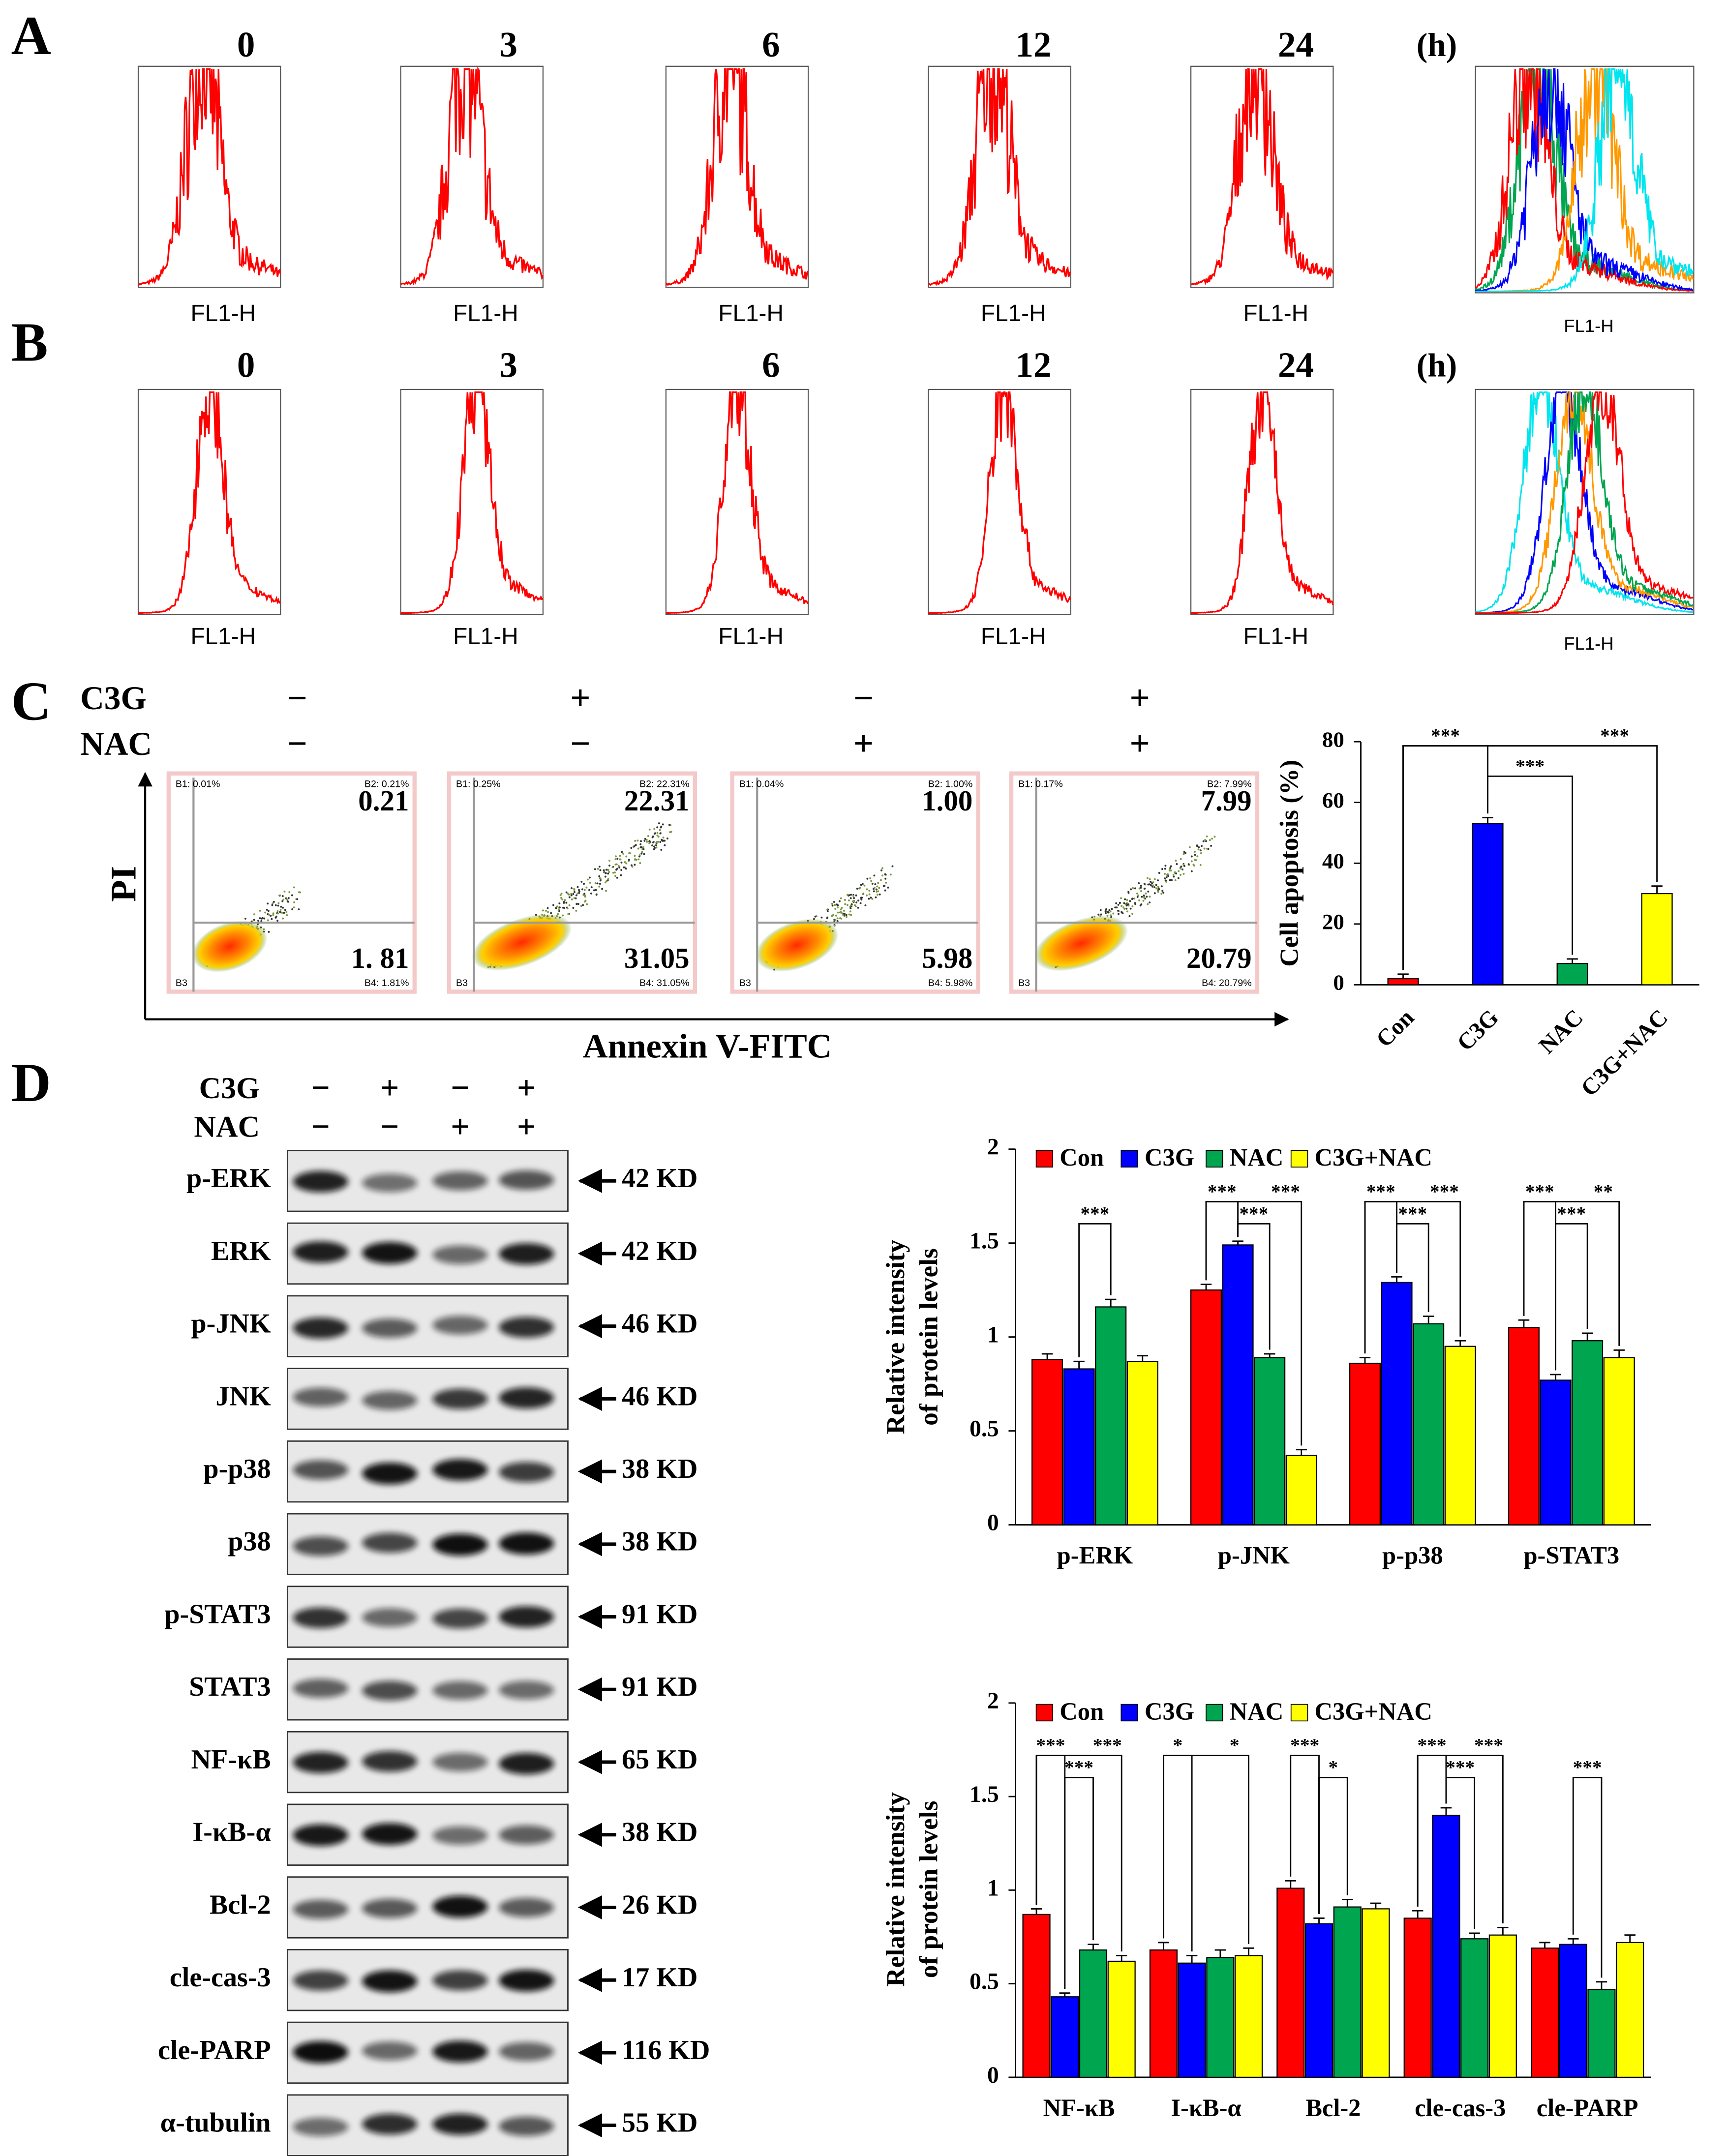 The height and width of the screenshot is (2156, 1727). I want to click on protein-label: JNK, so click(243, 1396).